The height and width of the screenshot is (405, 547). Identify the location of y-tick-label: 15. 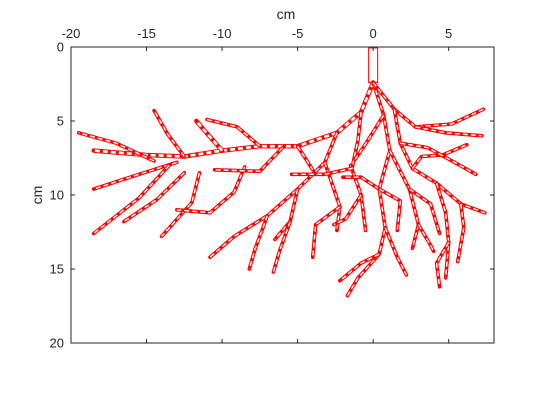
(57, 269).